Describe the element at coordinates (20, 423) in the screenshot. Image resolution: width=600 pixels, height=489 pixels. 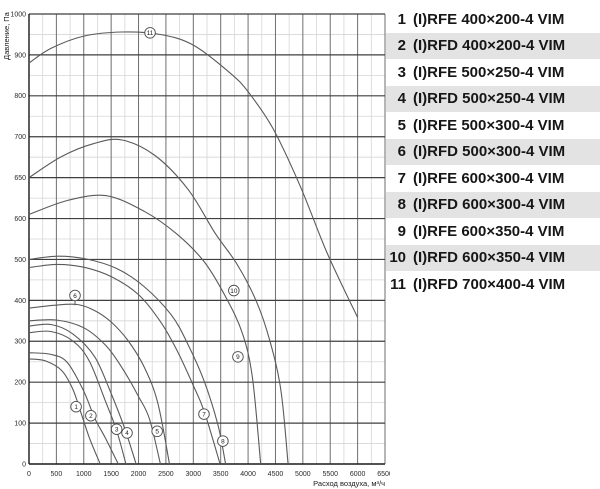
I see `y-tick-label: 100` at that location.